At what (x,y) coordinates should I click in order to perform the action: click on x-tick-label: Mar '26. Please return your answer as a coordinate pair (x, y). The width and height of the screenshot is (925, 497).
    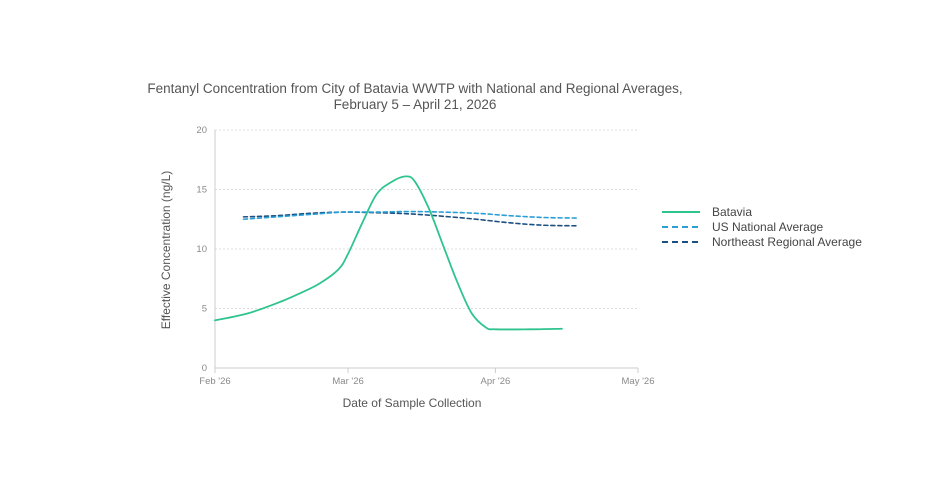
    Looking at the image, I should click on (347, 381).